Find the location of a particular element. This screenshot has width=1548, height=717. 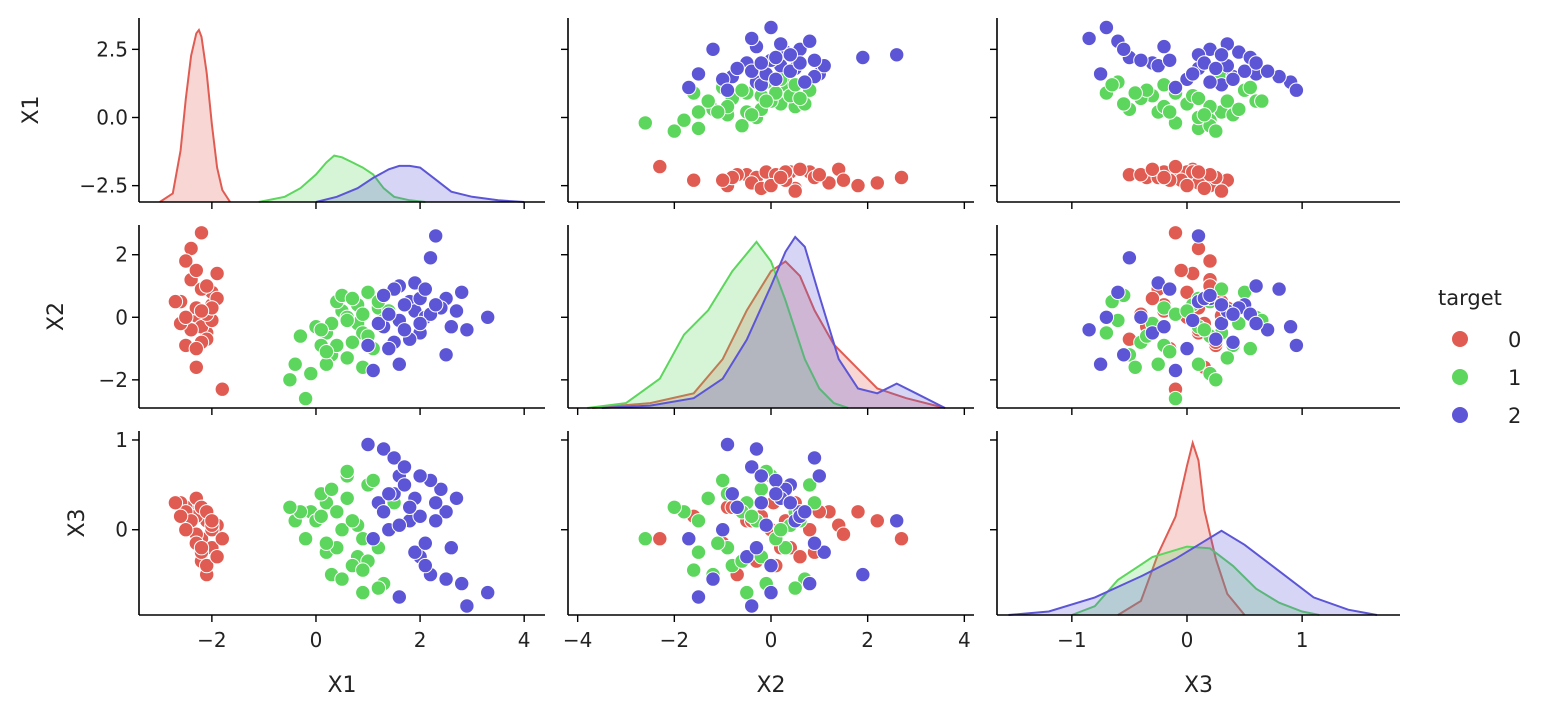

y-tick-label: 0 is located at coordinates (121, 317).